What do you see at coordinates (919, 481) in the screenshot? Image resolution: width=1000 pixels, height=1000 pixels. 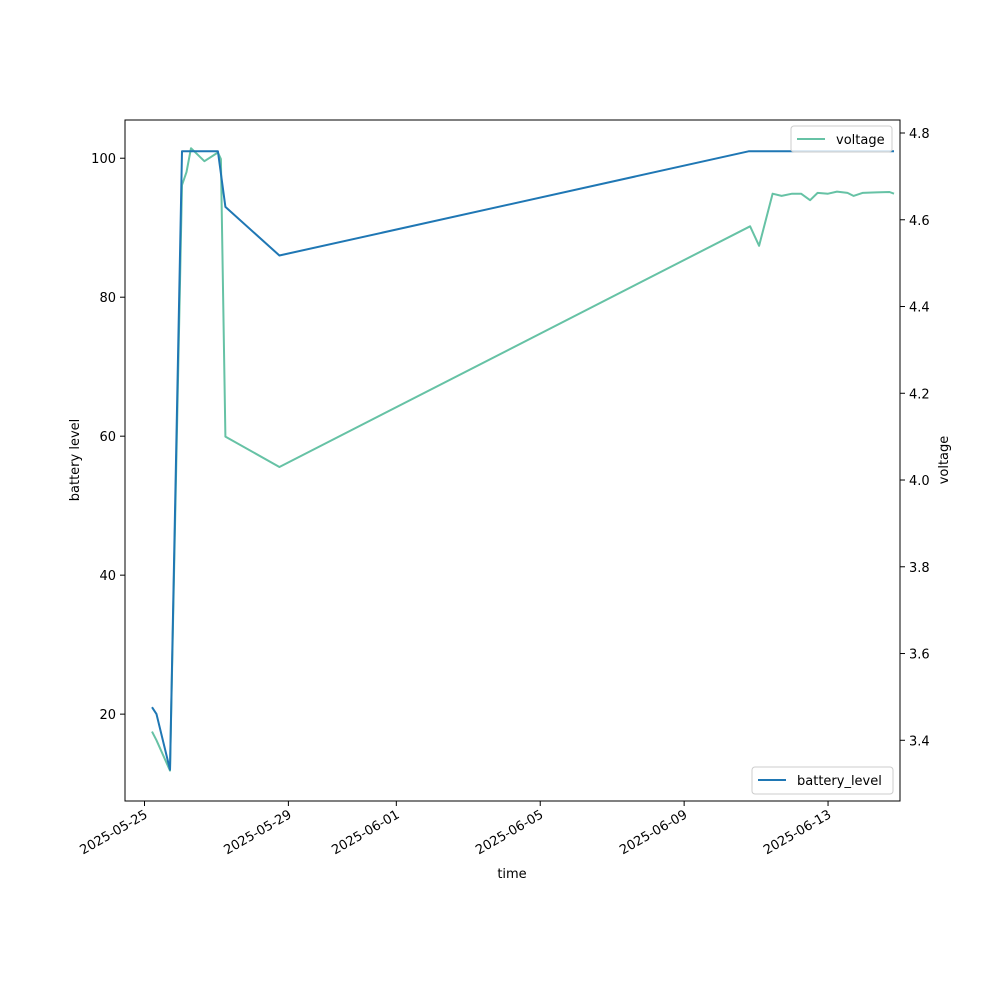 I see `right-tick-label: 4.0` at bounding box center [919, 481].